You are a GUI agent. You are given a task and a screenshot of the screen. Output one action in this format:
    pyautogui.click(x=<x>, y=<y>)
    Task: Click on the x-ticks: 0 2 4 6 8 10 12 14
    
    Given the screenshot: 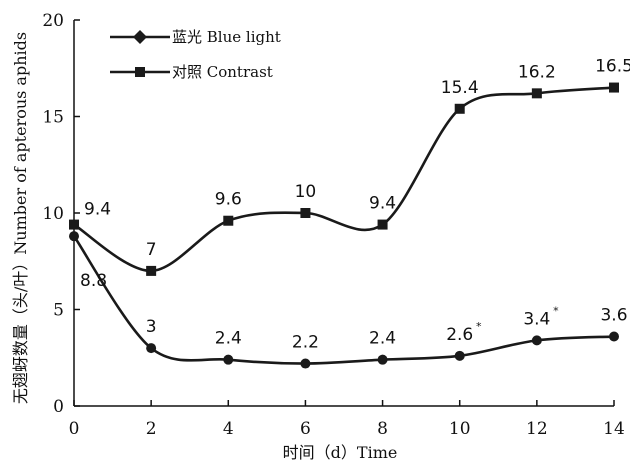 What is the action you would take?
    pyautogui.click(x=347, y=419)
    